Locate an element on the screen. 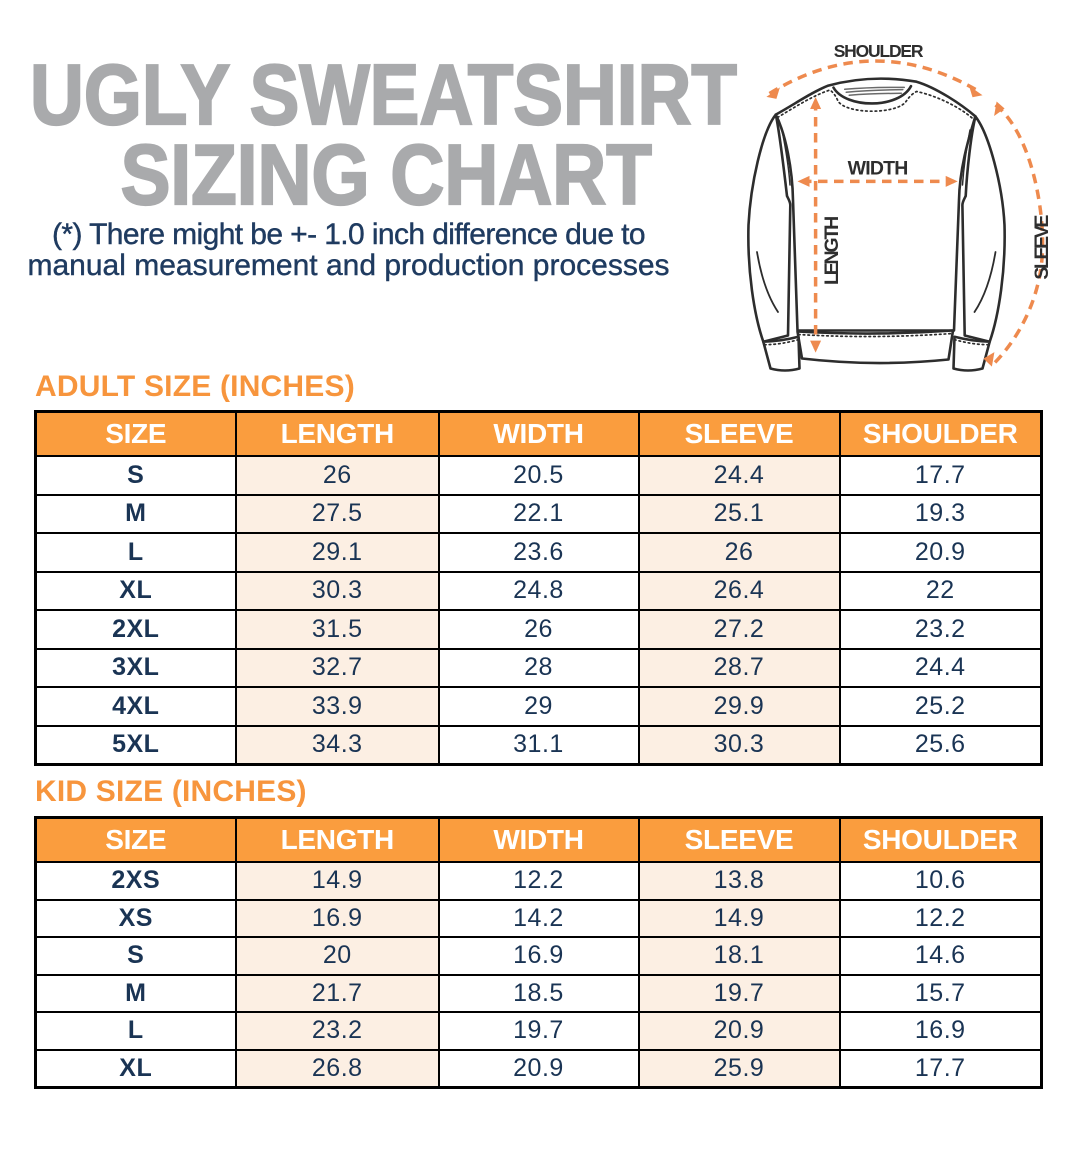 This screenshot has height=1162, width=1074. svg-text: SLEEVE is located at coordinates (1042, 247).